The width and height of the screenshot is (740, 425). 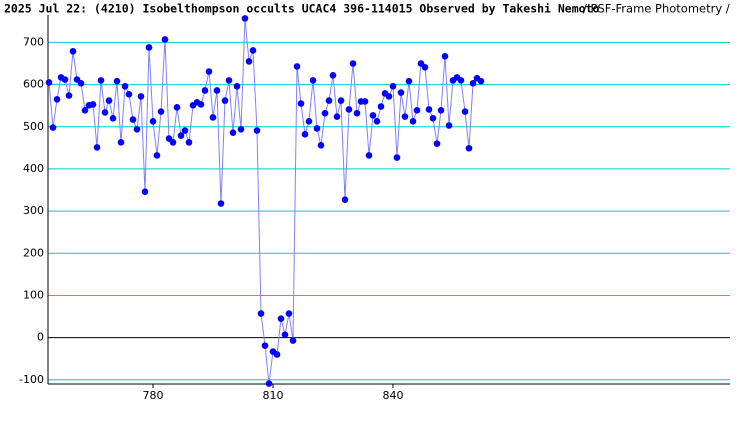 I want to click on y-tick-label: 400, so click(x=33, y=168).